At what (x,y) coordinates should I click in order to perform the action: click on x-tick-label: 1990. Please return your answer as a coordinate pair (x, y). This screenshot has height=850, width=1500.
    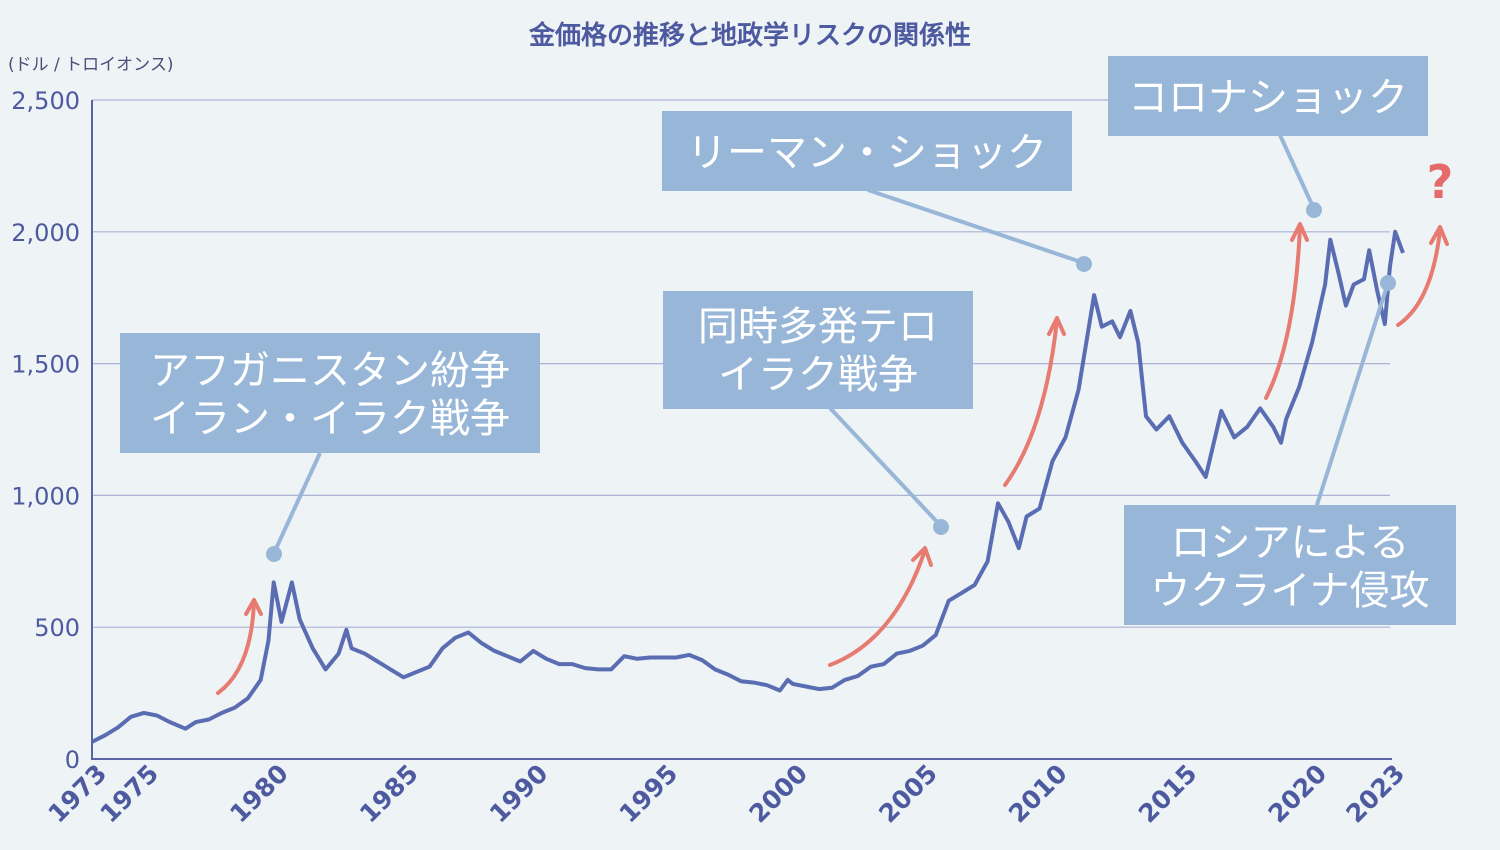
    Looking at the image, I should click on (519, 794).